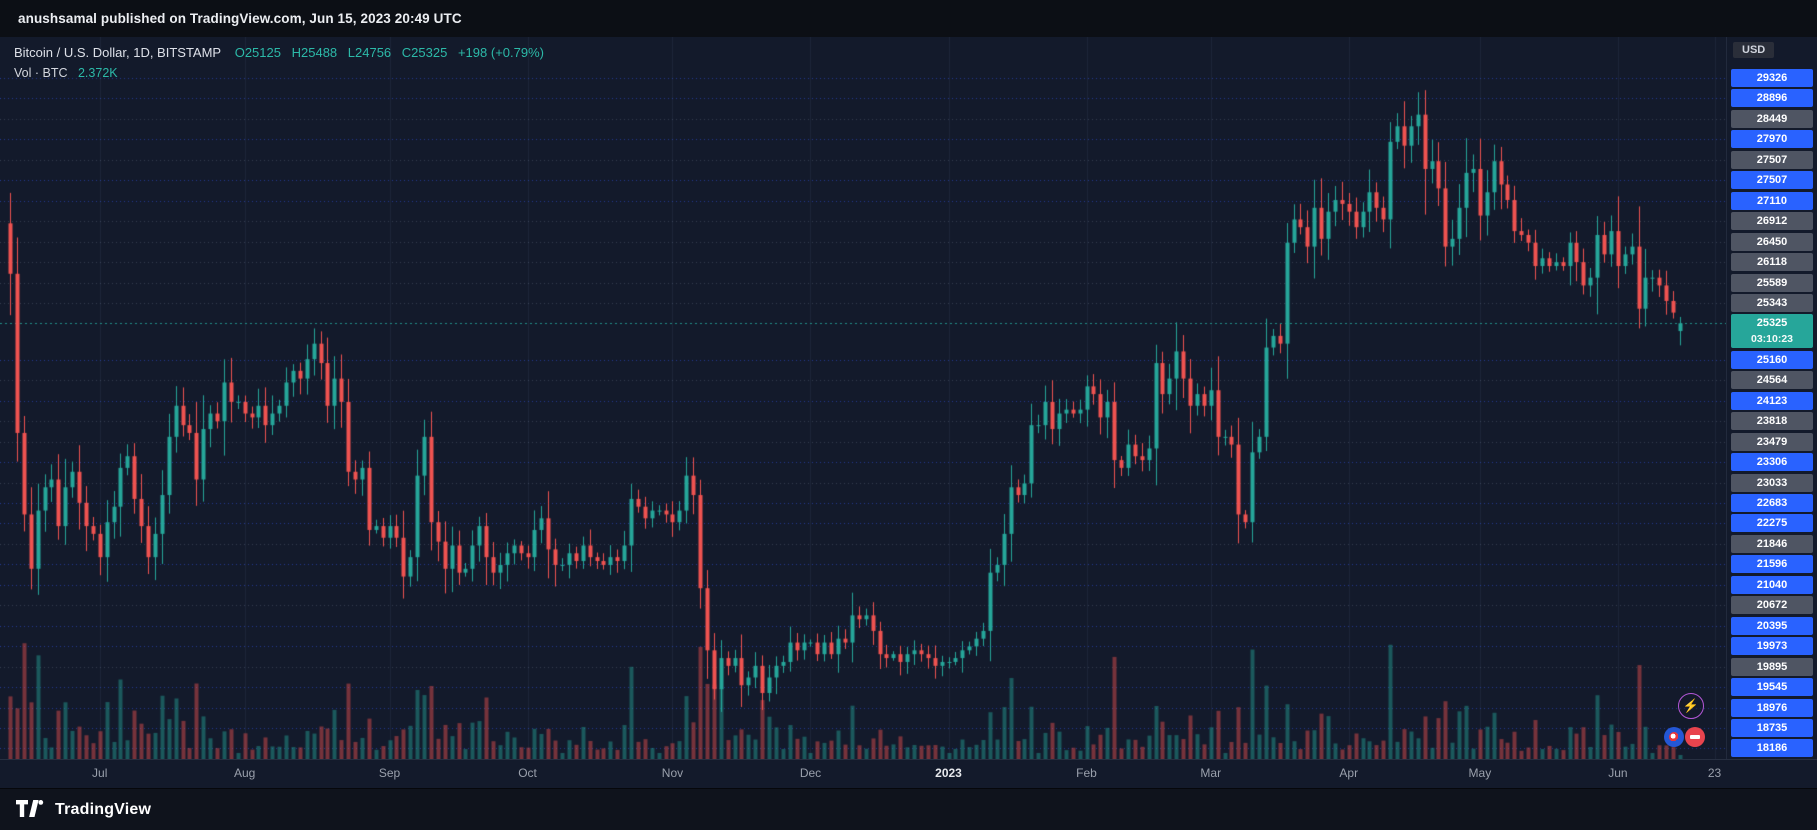 This screenshot has height=830, width=1817. Describe the element at coordinates (1086, 773) in the screenshot. I see `time-tick: Feb` at that location.